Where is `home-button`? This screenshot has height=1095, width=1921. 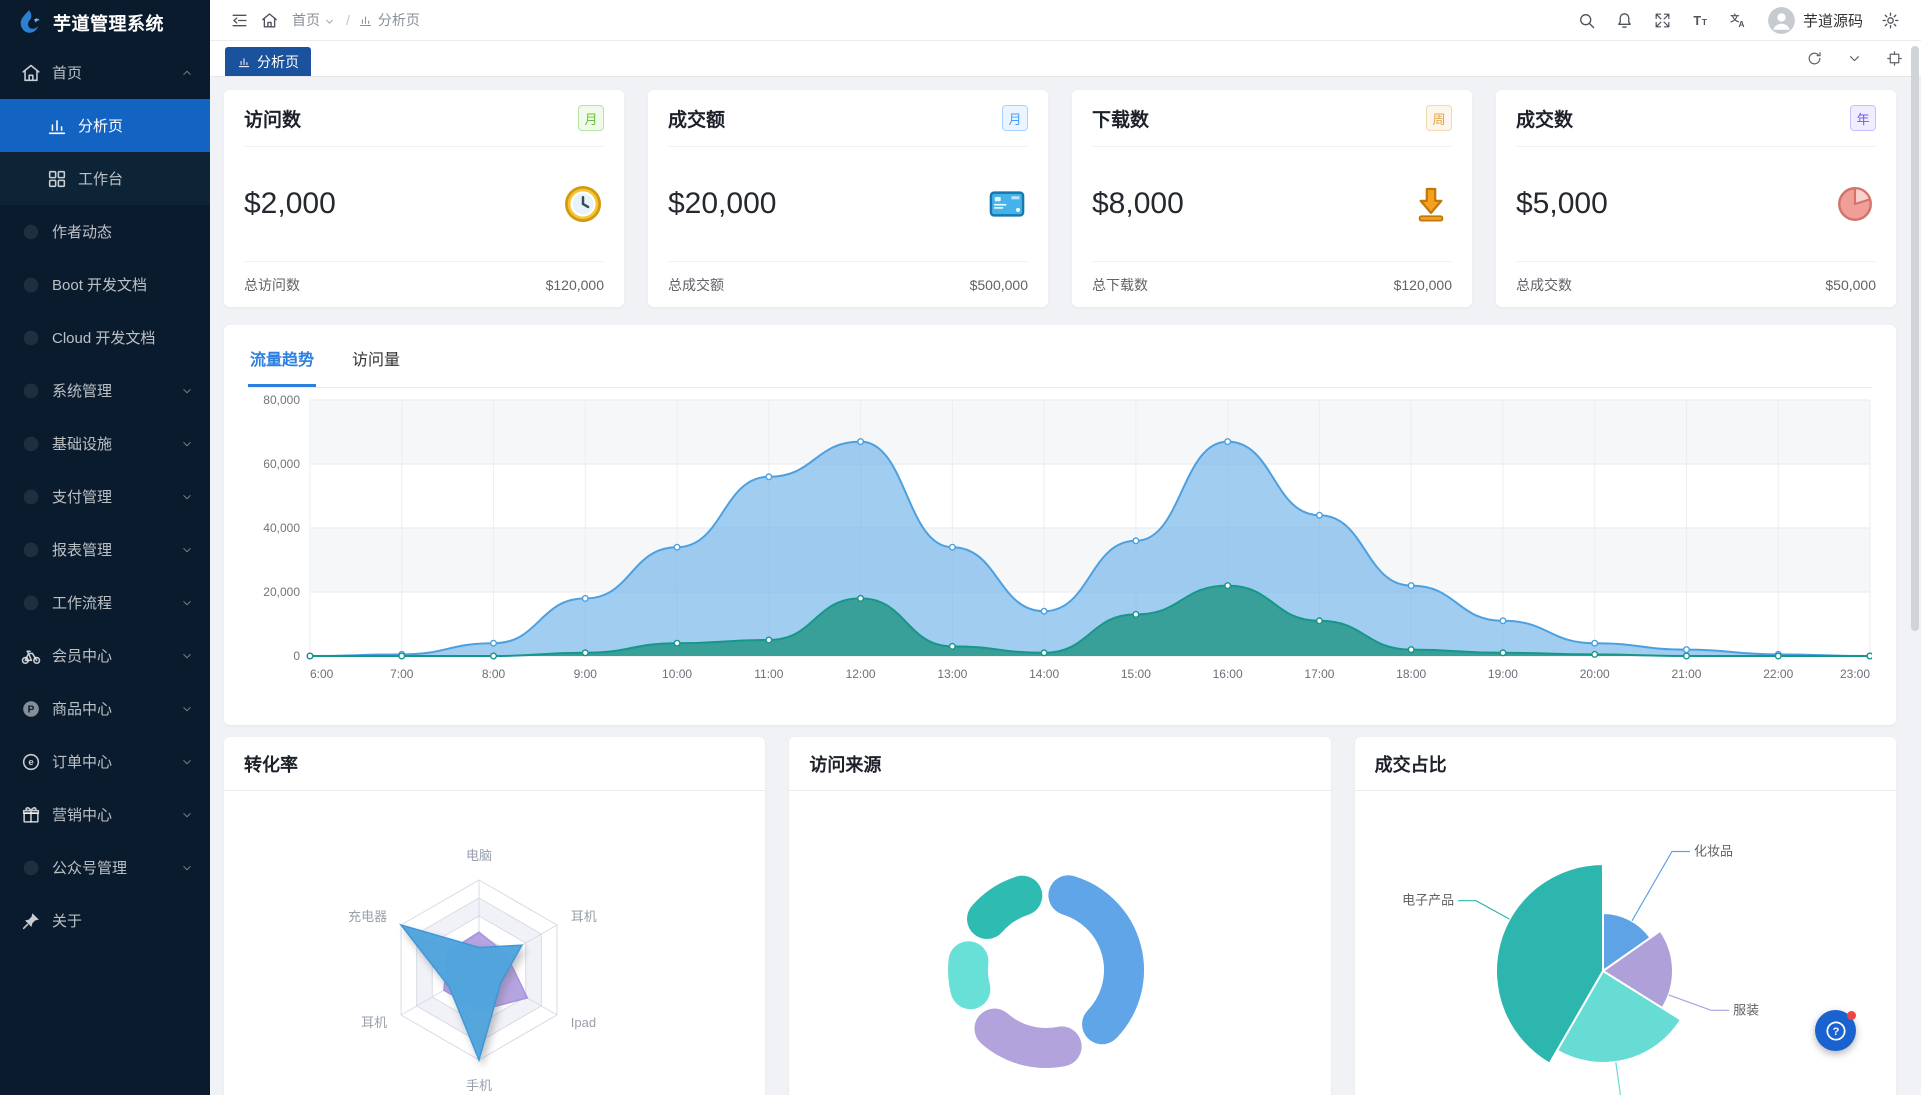 home-button is located at coordinates (269, 20).